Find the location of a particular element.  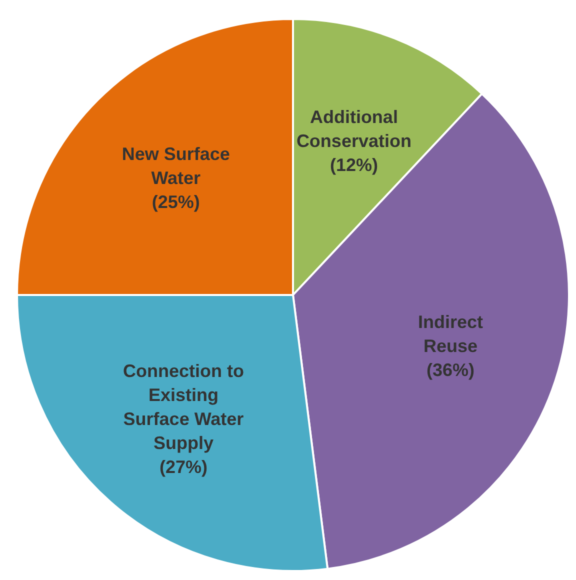

data-label: (12%) is located at coordinates (354, 165).